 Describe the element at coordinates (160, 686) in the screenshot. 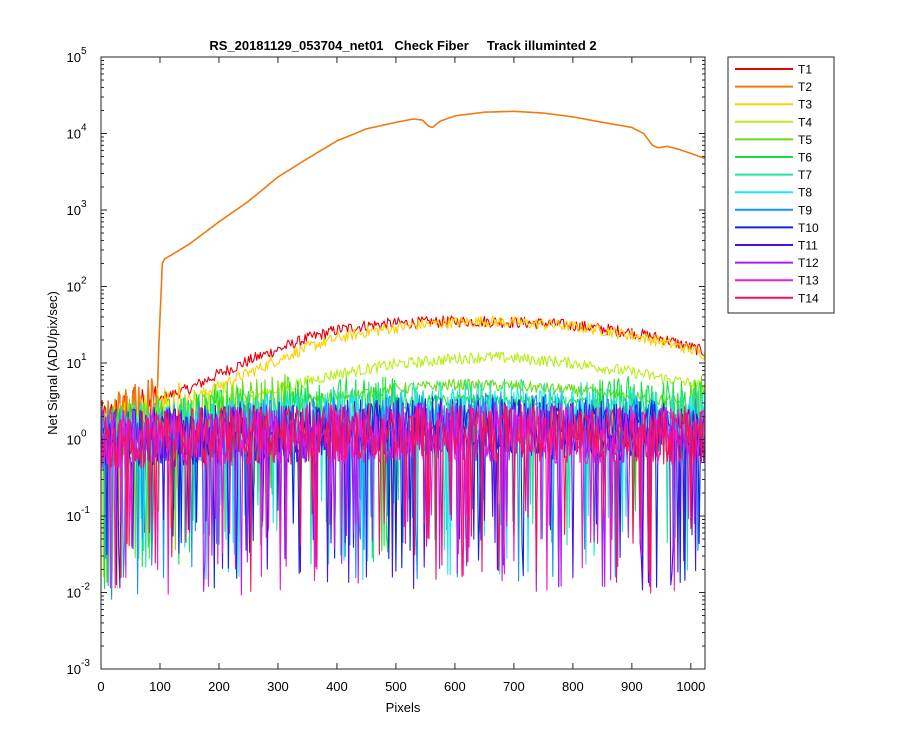

I see `x-tick-label: 100` at that location.